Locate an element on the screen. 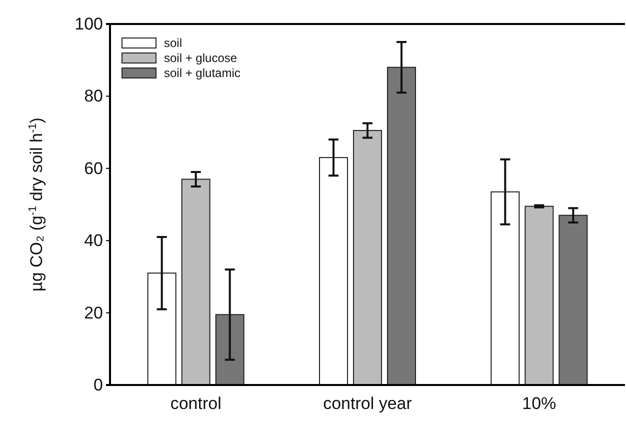  y-tick-label: 0 is located at coordinates (98, 384).